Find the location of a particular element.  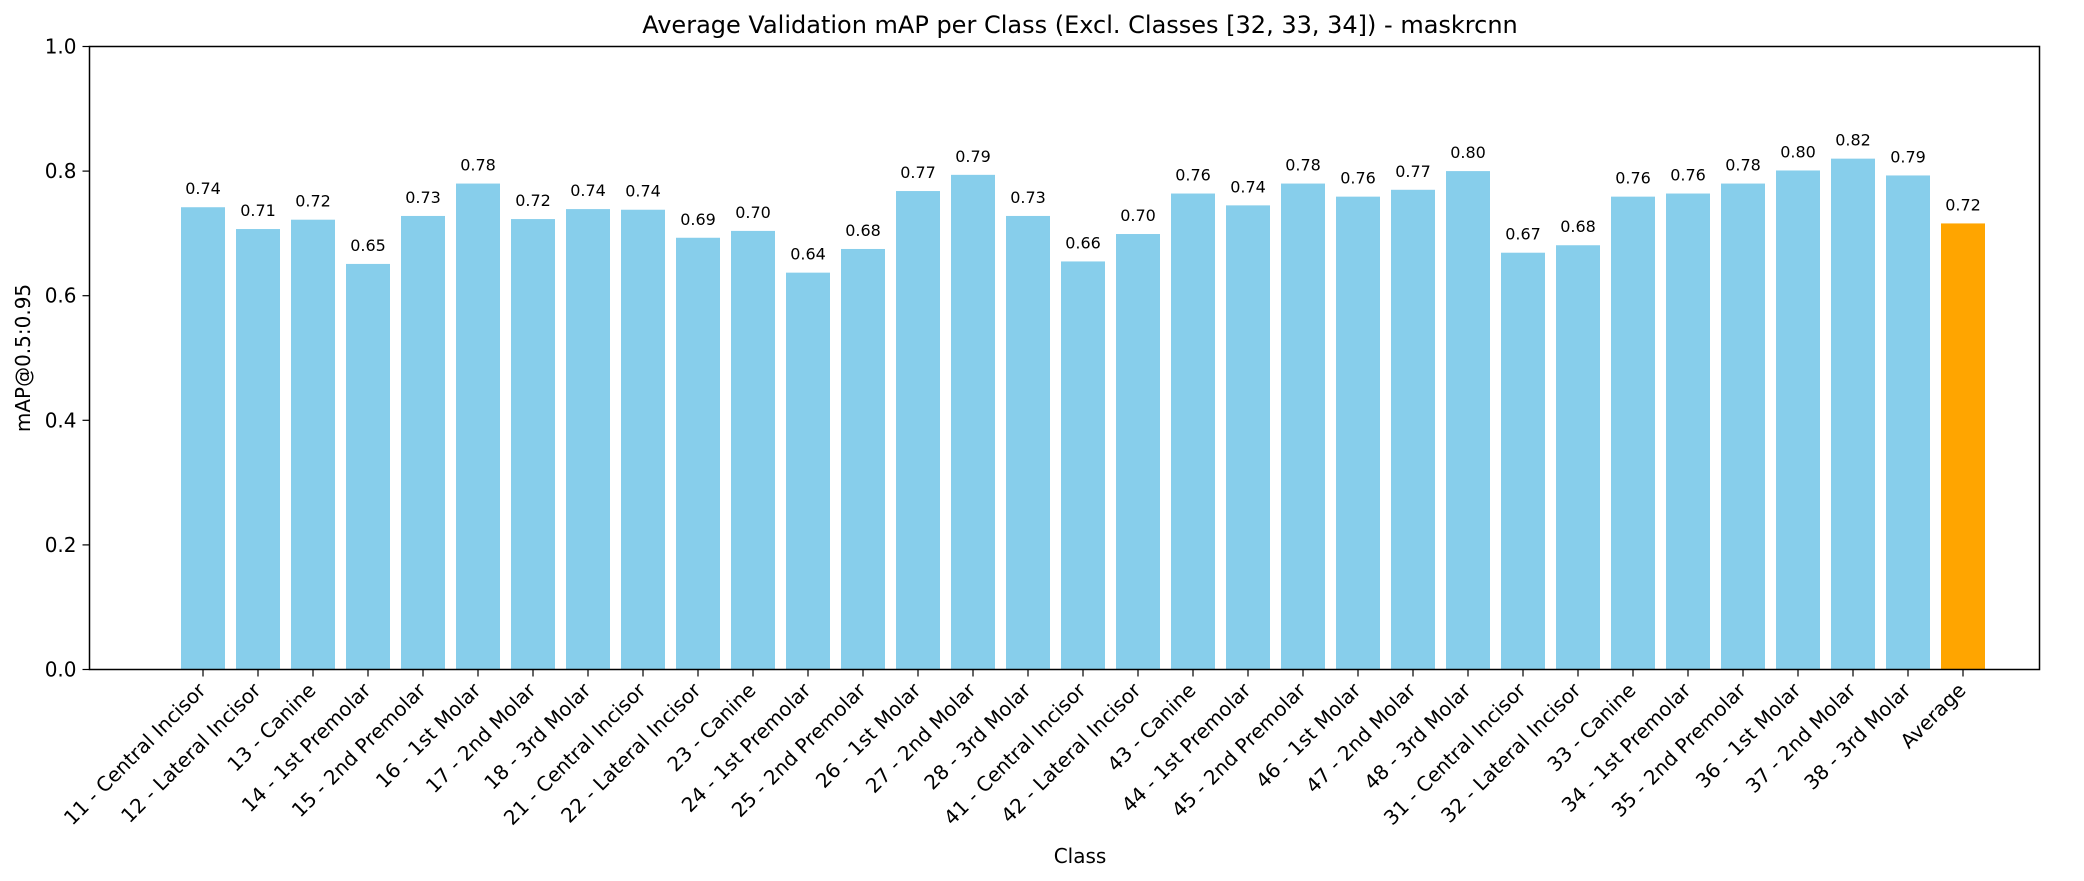

data-label: 0.82 is located at coordinates (1853, 140).